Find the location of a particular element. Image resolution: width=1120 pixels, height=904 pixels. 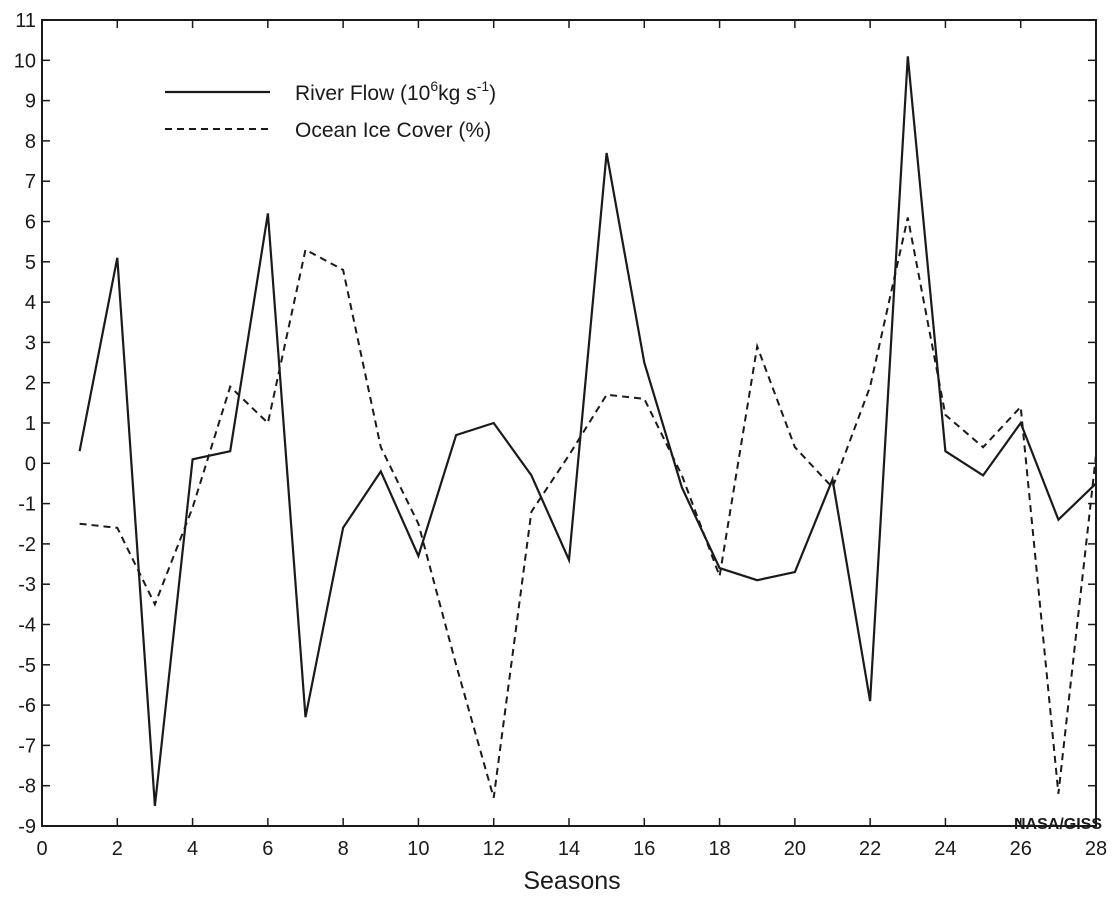

y-tick-label: -4 is located at coordinates (27, 626).